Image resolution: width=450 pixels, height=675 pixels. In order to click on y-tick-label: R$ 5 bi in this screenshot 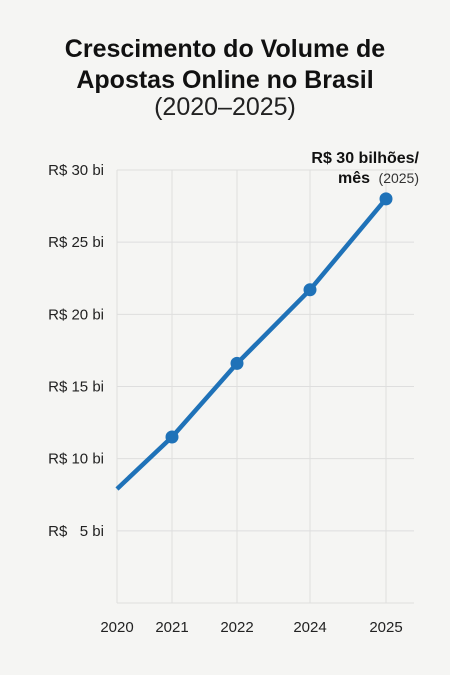, I will do `click(76, 531)`.